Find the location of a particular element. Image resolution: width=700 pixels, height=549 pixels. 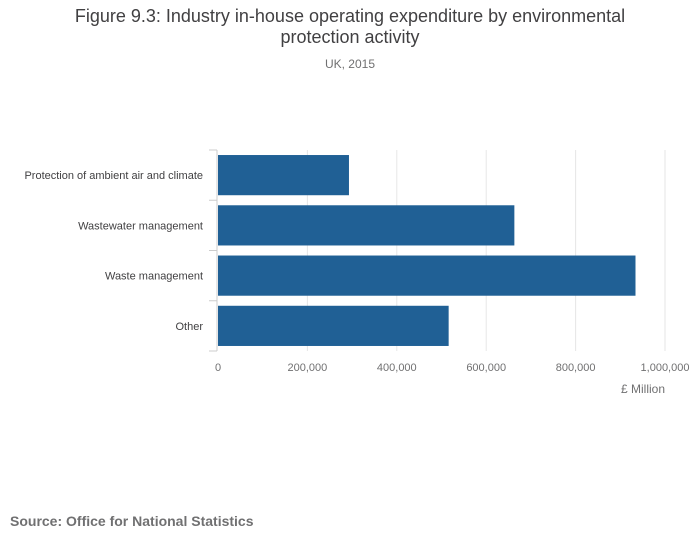

y-tick-label: Waste management is located at coordinates (154, 277).